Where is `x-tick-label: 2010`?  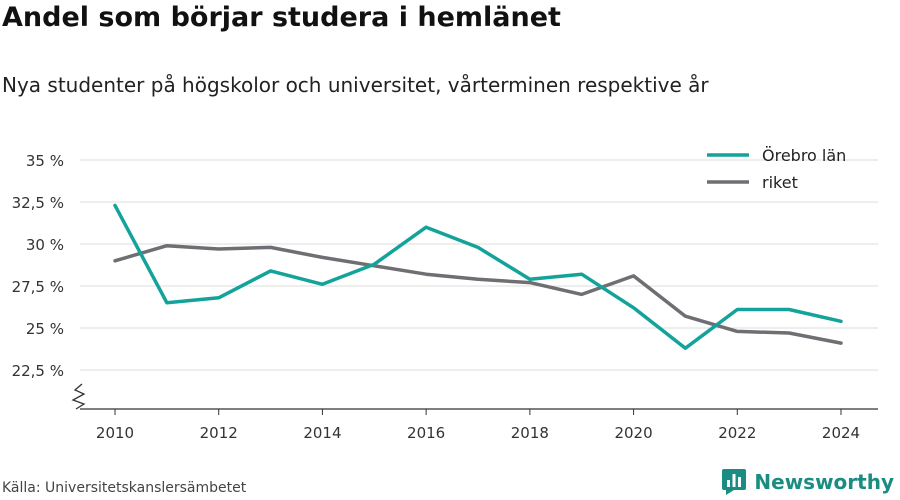
x-tick-label: 2010 is located at coordinates (115, 433).